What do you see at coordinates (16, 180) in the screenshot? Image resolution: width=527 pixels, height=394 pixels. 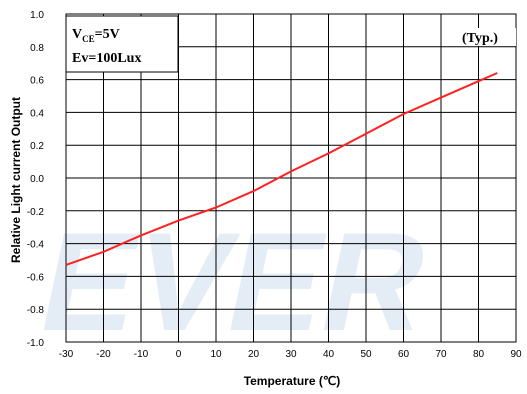 I see `y-axis-title: Relative Light current Output` at bounding box center [16, 180].